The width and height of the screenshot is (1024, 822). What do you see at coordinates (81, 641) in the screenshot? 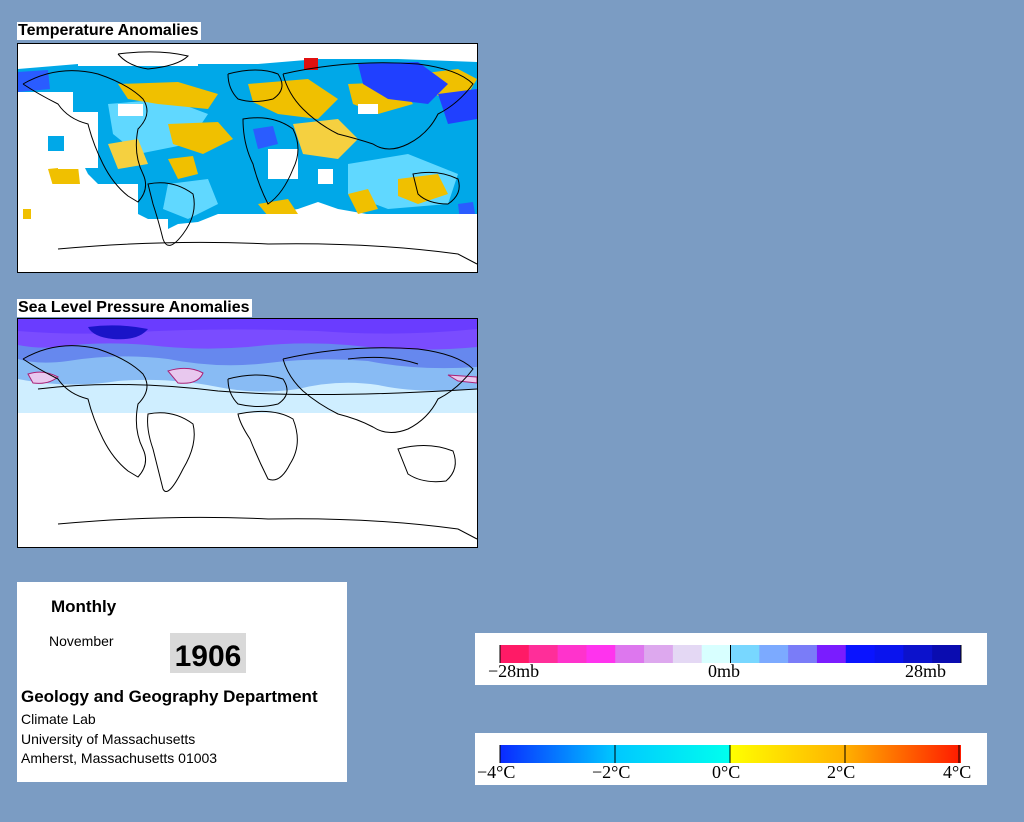
I see `month-label: November` at bounding box center [81, 641].